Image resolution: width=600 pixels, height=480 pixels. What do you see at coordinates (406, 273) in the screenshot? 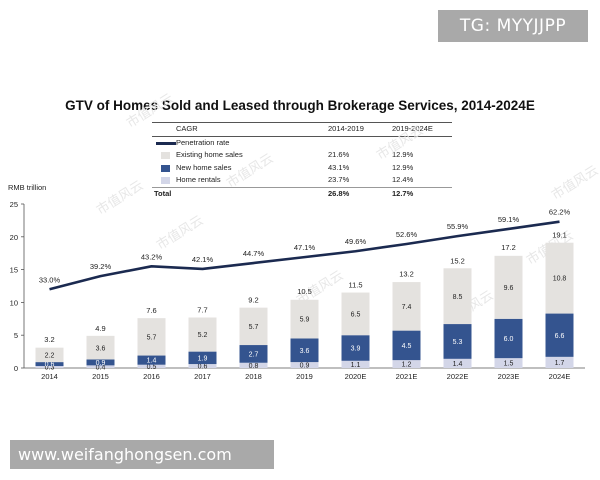
I see `bar-total-label: 13.2` at bounding box center [406, 273].